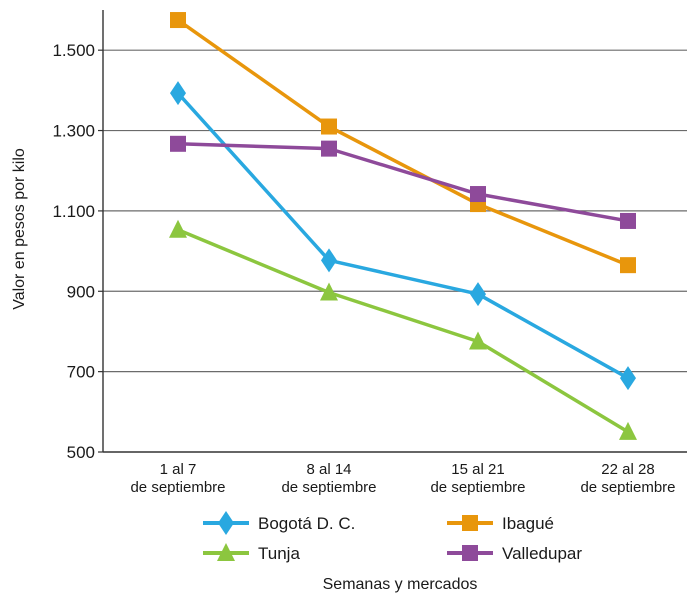 The image size is (693, 598). I want to click on y-axis-ticks: 500 700 900 1.100 1.300 1.500, so click(77, 251).